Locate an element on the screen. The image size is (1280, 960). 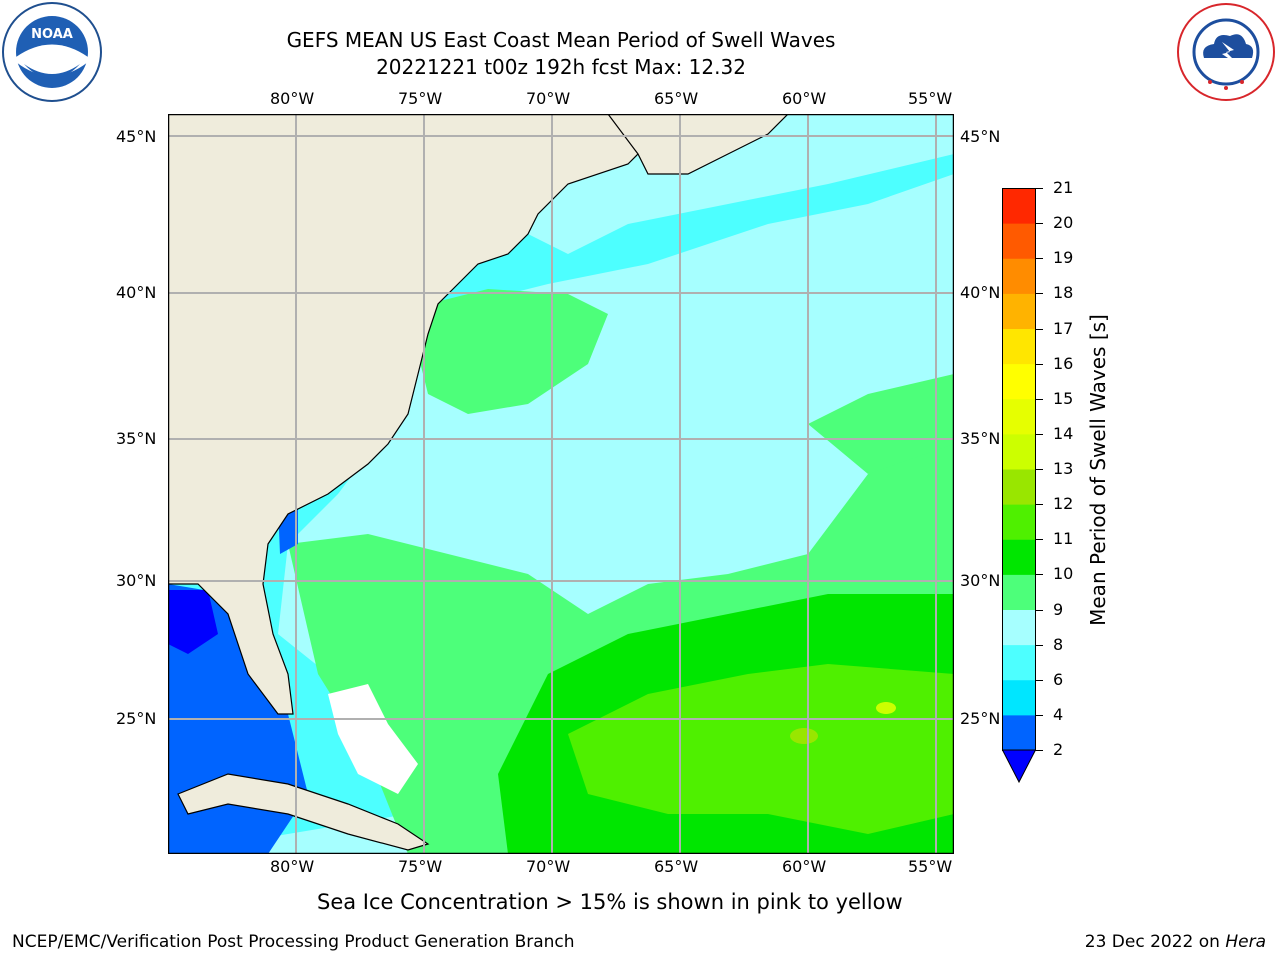
lon-label-top-75w: 75°W is located at coordinates (420, 98).